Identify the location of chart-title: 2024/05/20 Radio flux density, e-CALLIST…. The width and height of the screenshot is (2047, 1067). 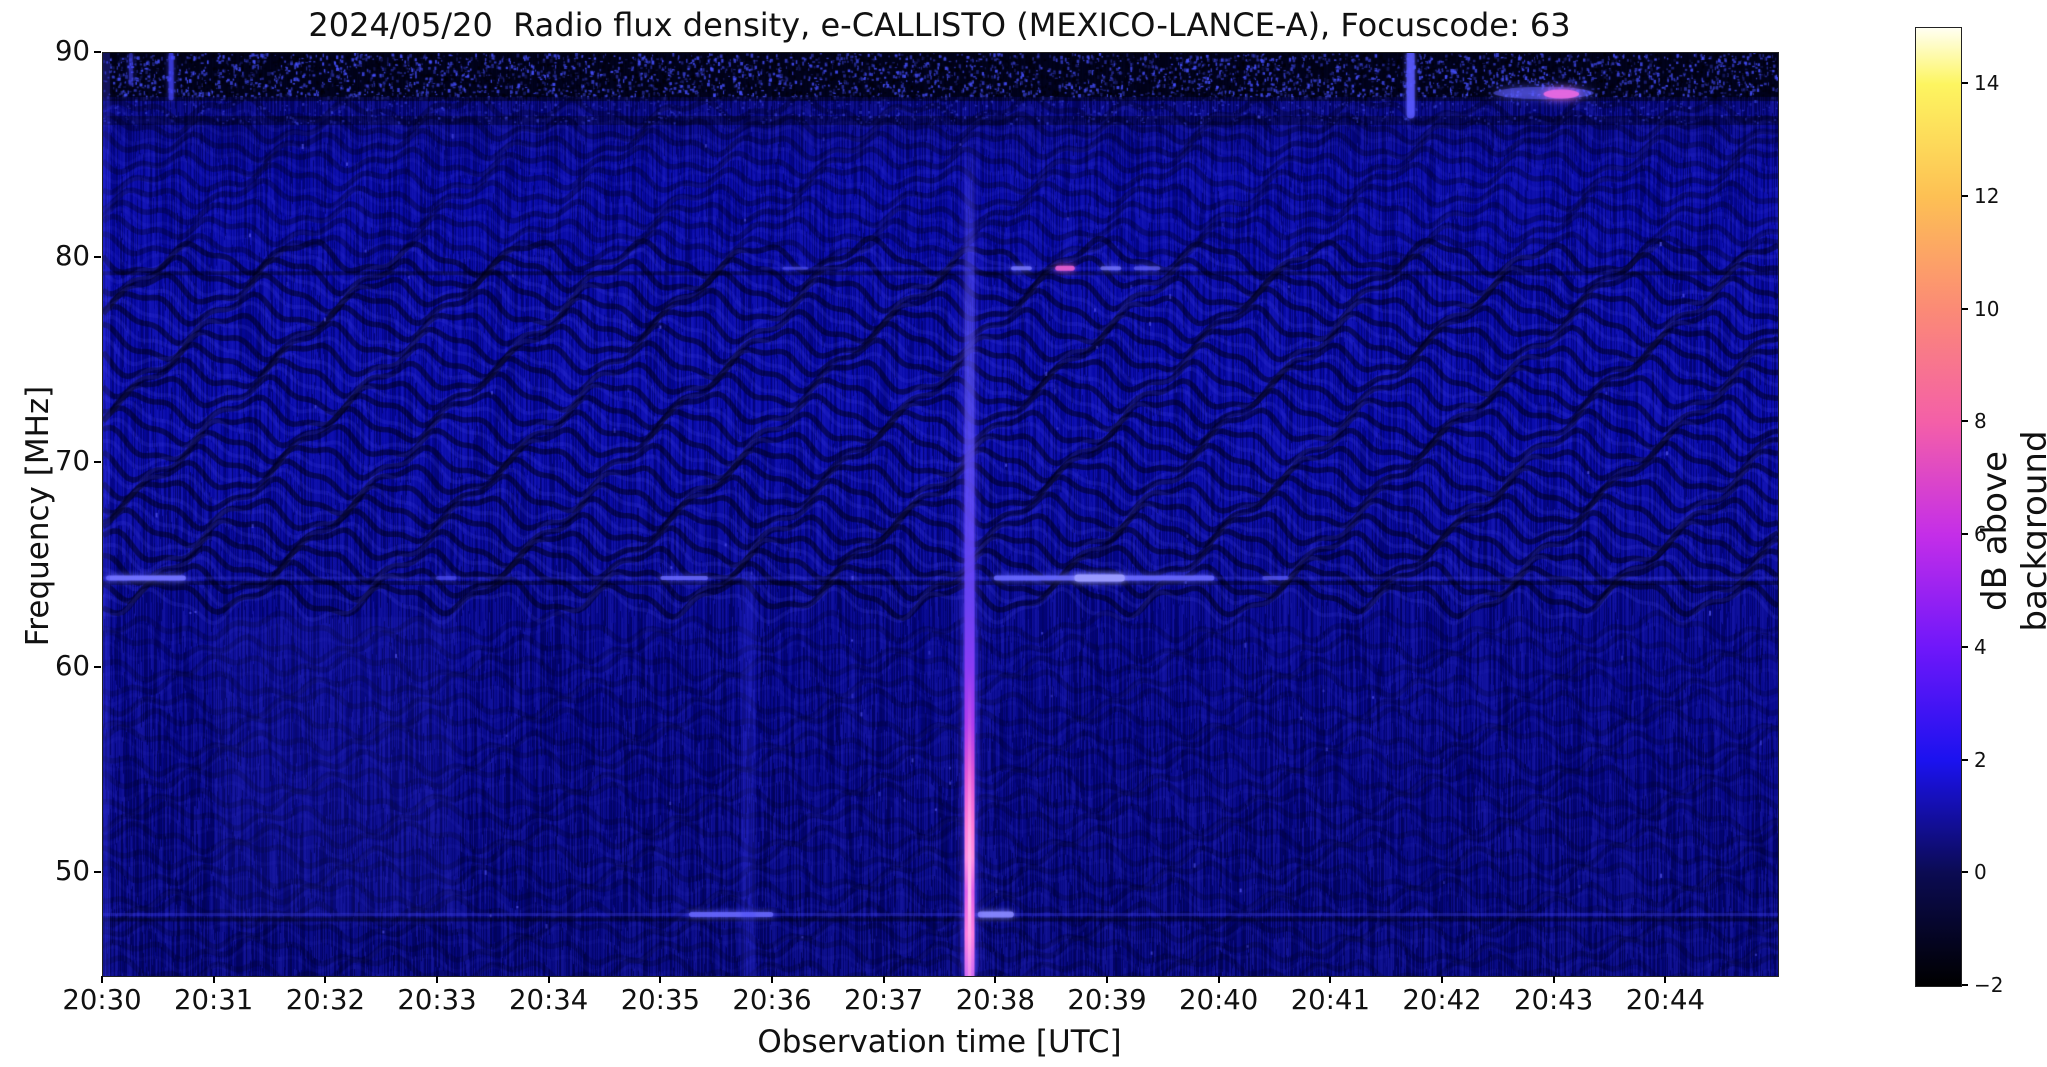
(939, 25).